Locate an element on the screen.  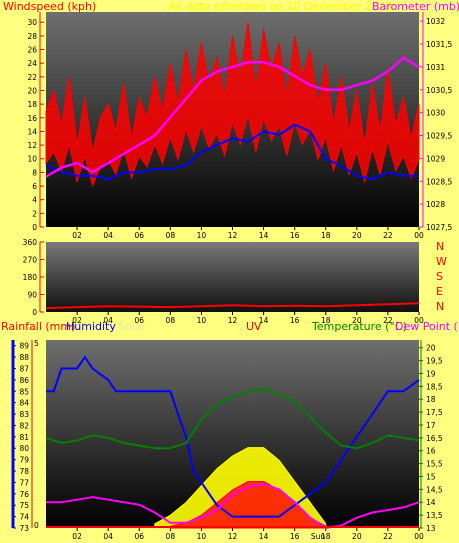
barometer-tick-label: 1031,5 is located at coordinates (439, 44).